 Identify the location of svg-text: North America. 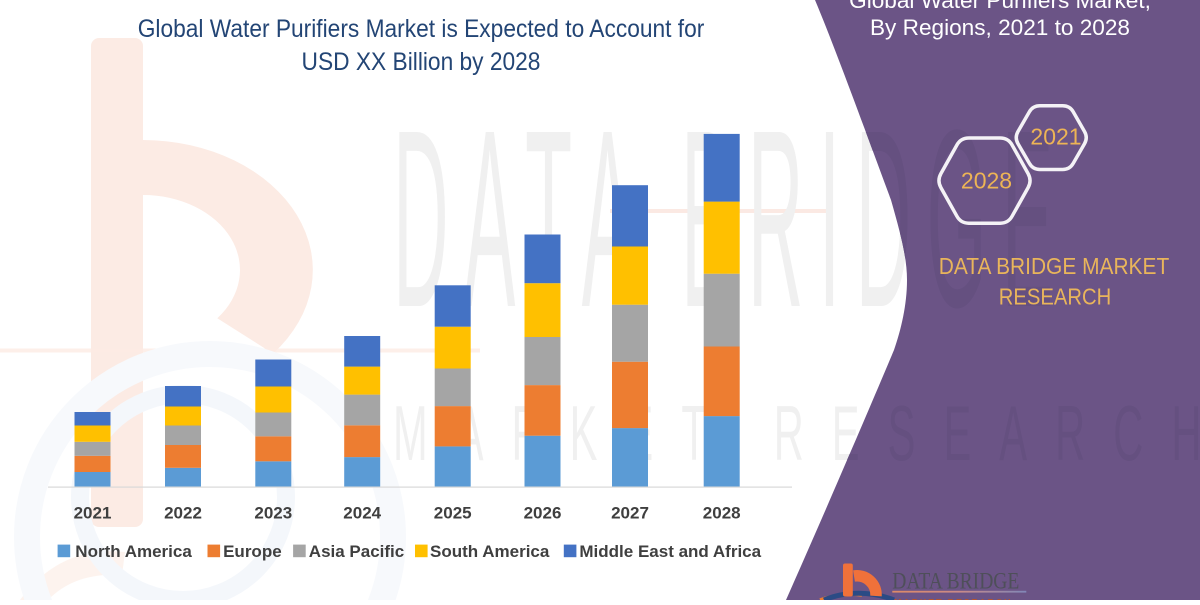
(133, 551).